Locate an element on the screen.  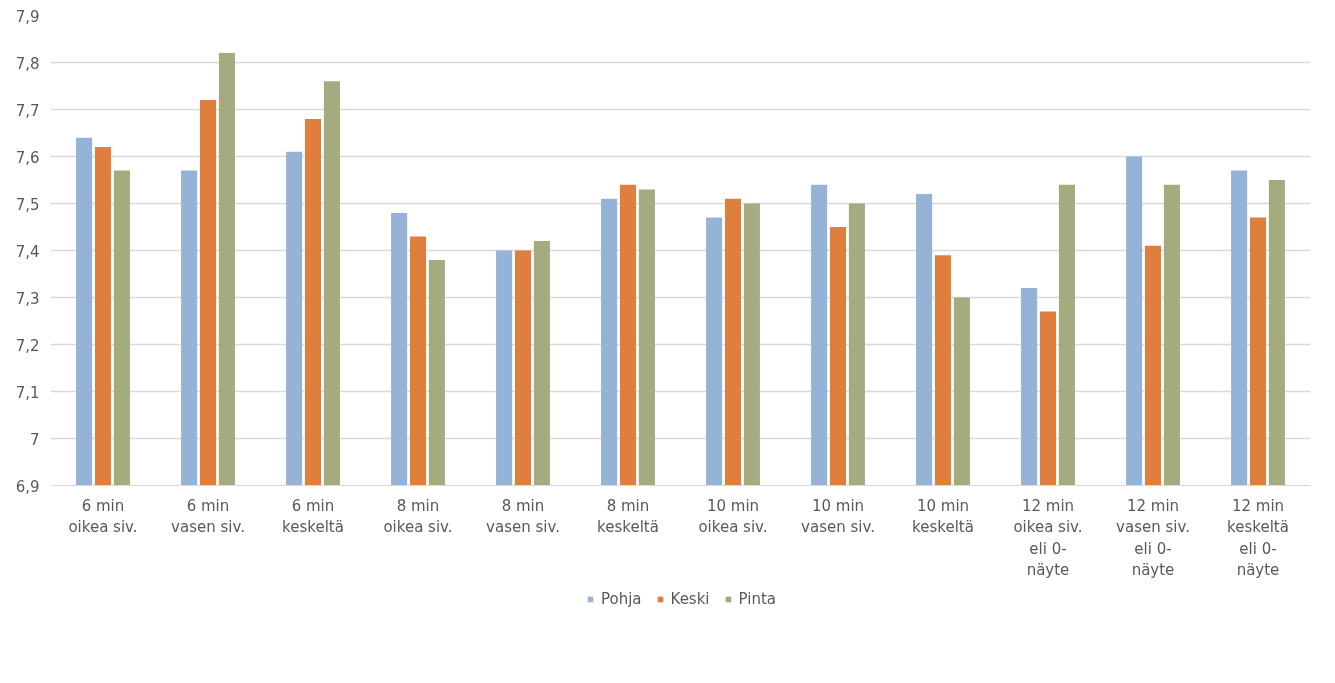
legend-label: Pinta is located at coordinates (757, 599).